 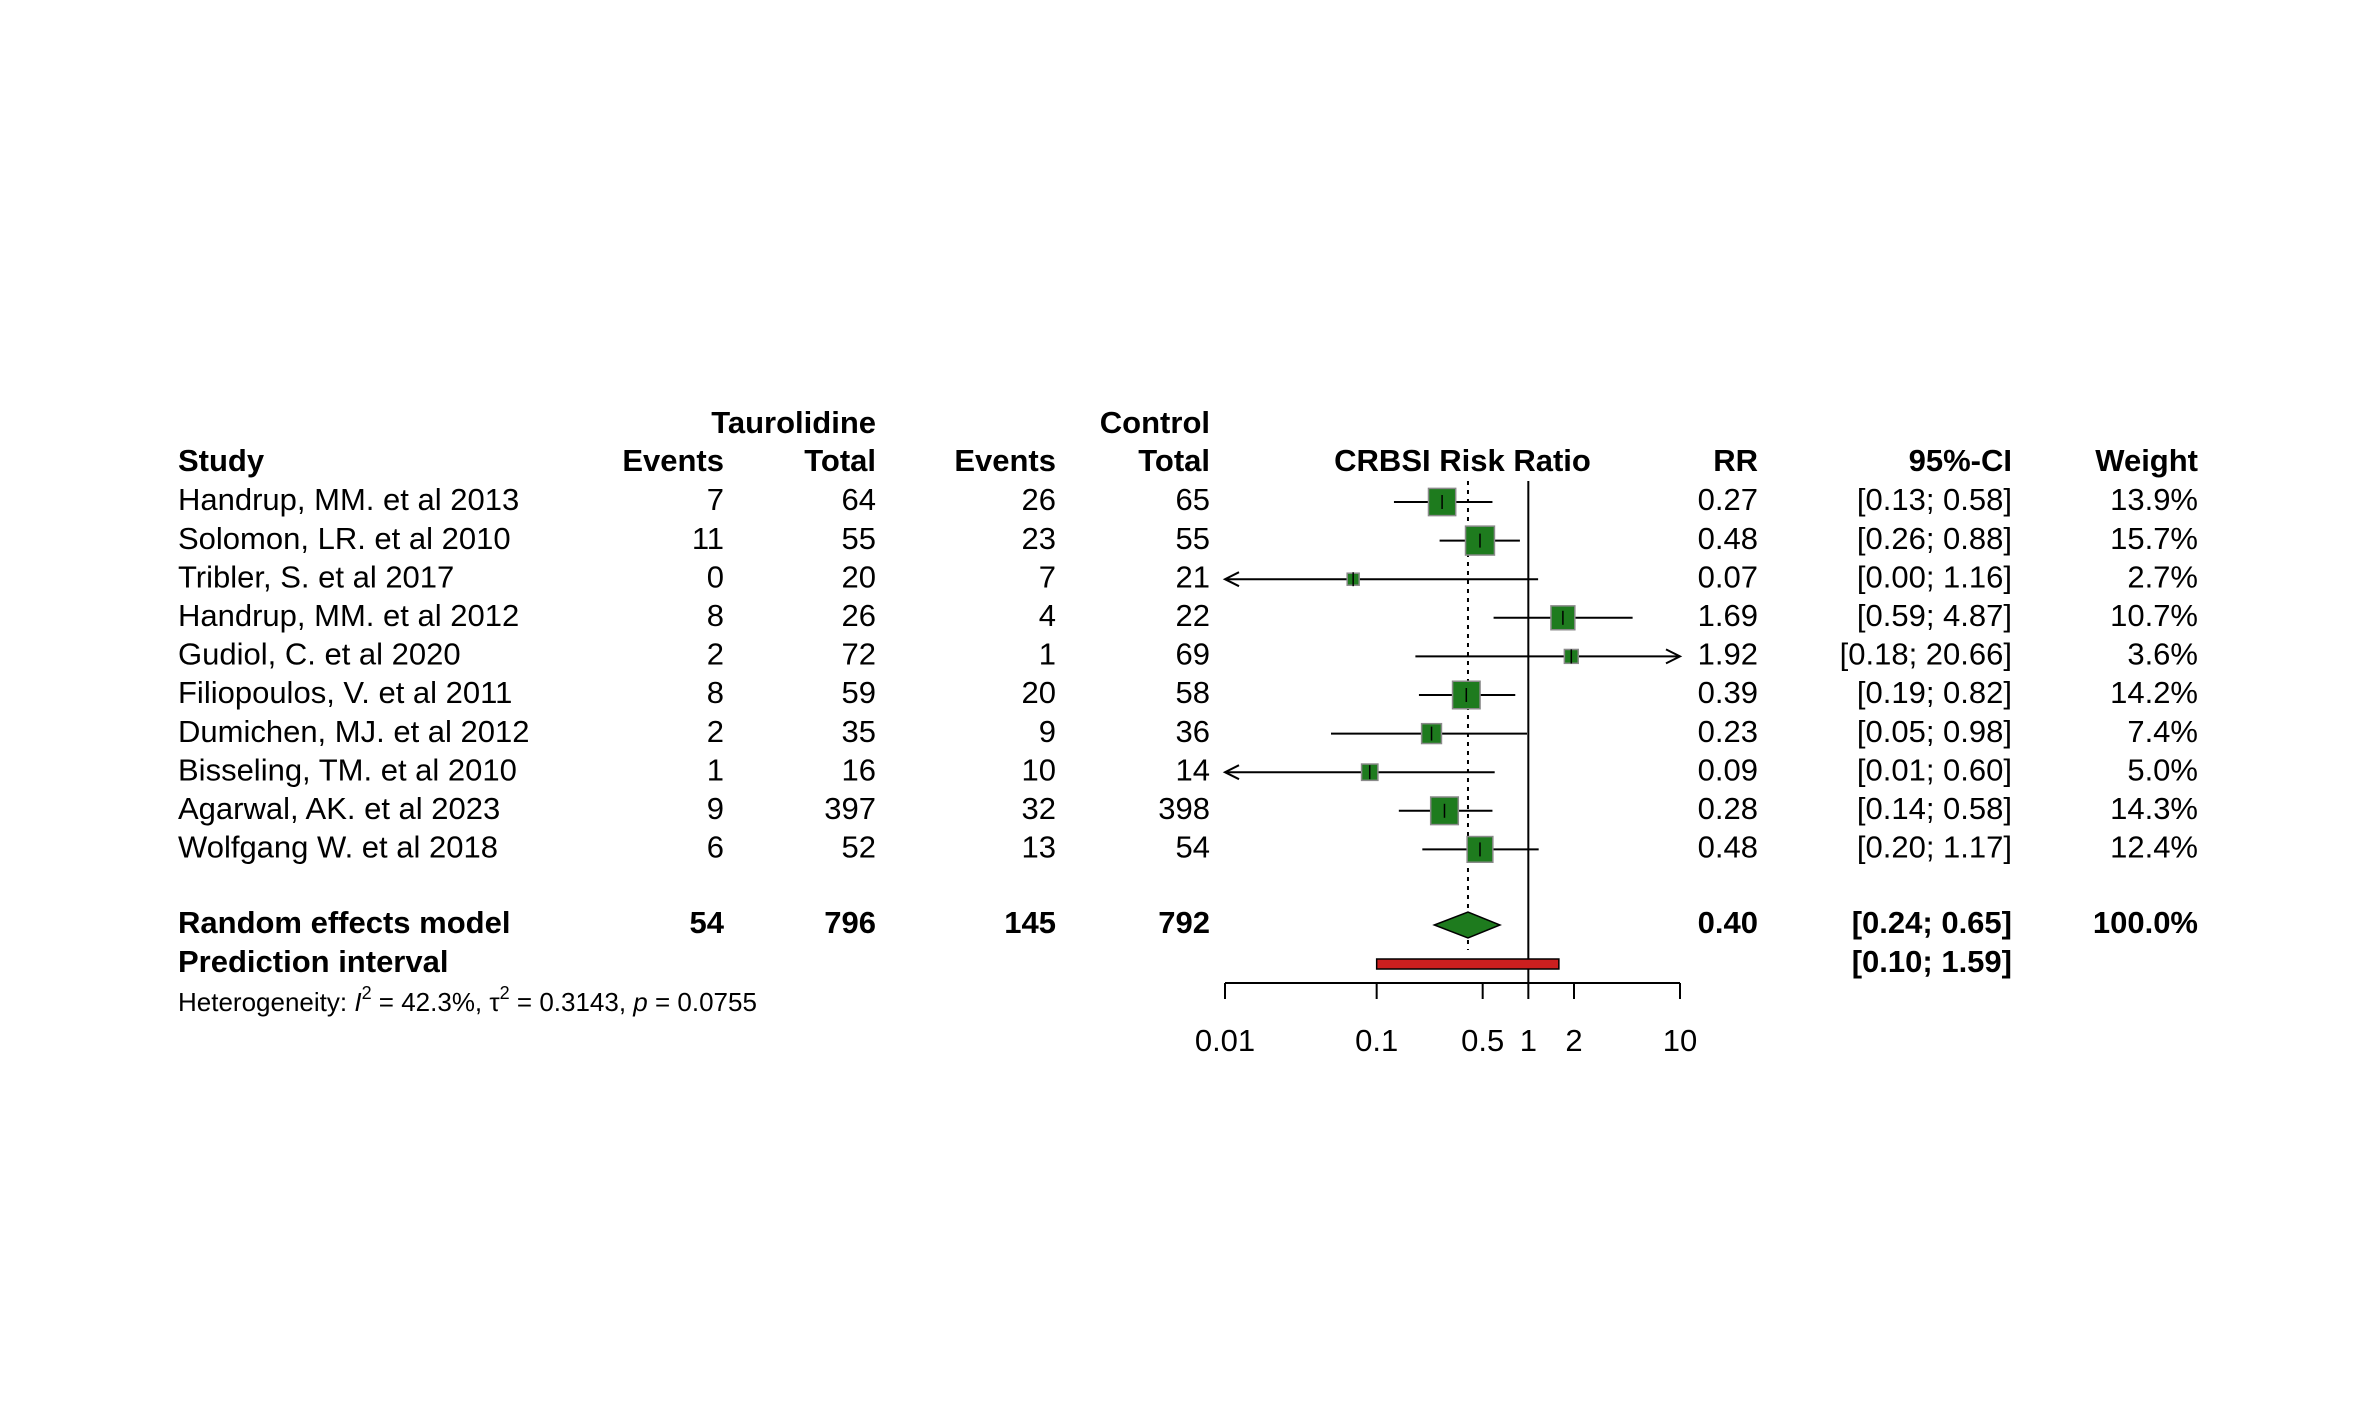 I want to click on control-total: 22, so click(x=1193, y=615).